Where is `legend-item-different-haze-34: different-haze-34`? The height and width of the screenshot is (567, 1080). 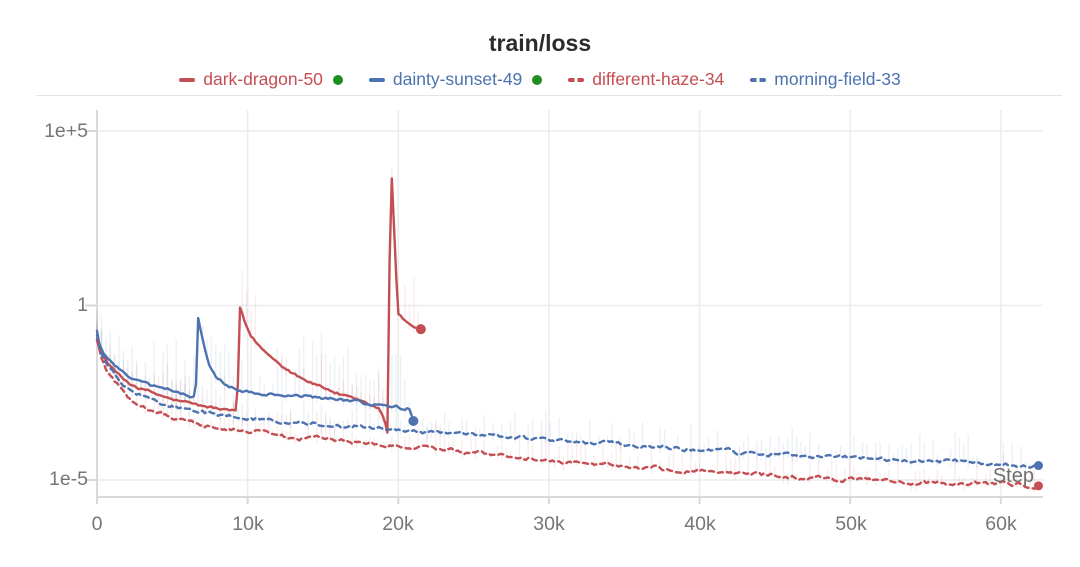 legend-item-different-haze-34: different-haze-34 is located at coordinates (646, 79).